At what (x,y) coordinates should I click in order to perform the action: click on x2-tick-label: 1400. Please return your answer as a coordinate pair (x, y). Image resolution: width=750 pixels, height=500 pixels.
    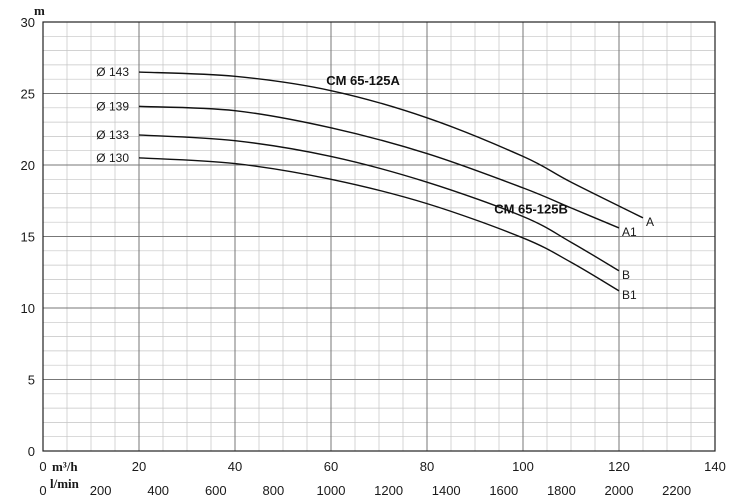
    Looking at the image, I should click on (446, 490).